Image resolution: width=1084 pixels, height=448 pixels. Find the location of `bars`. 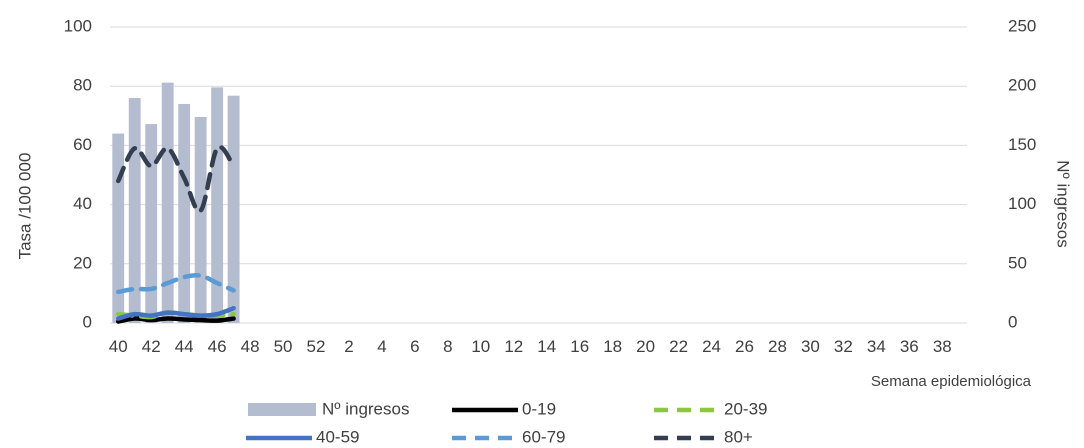

bars is located at coordinates (176, 203).